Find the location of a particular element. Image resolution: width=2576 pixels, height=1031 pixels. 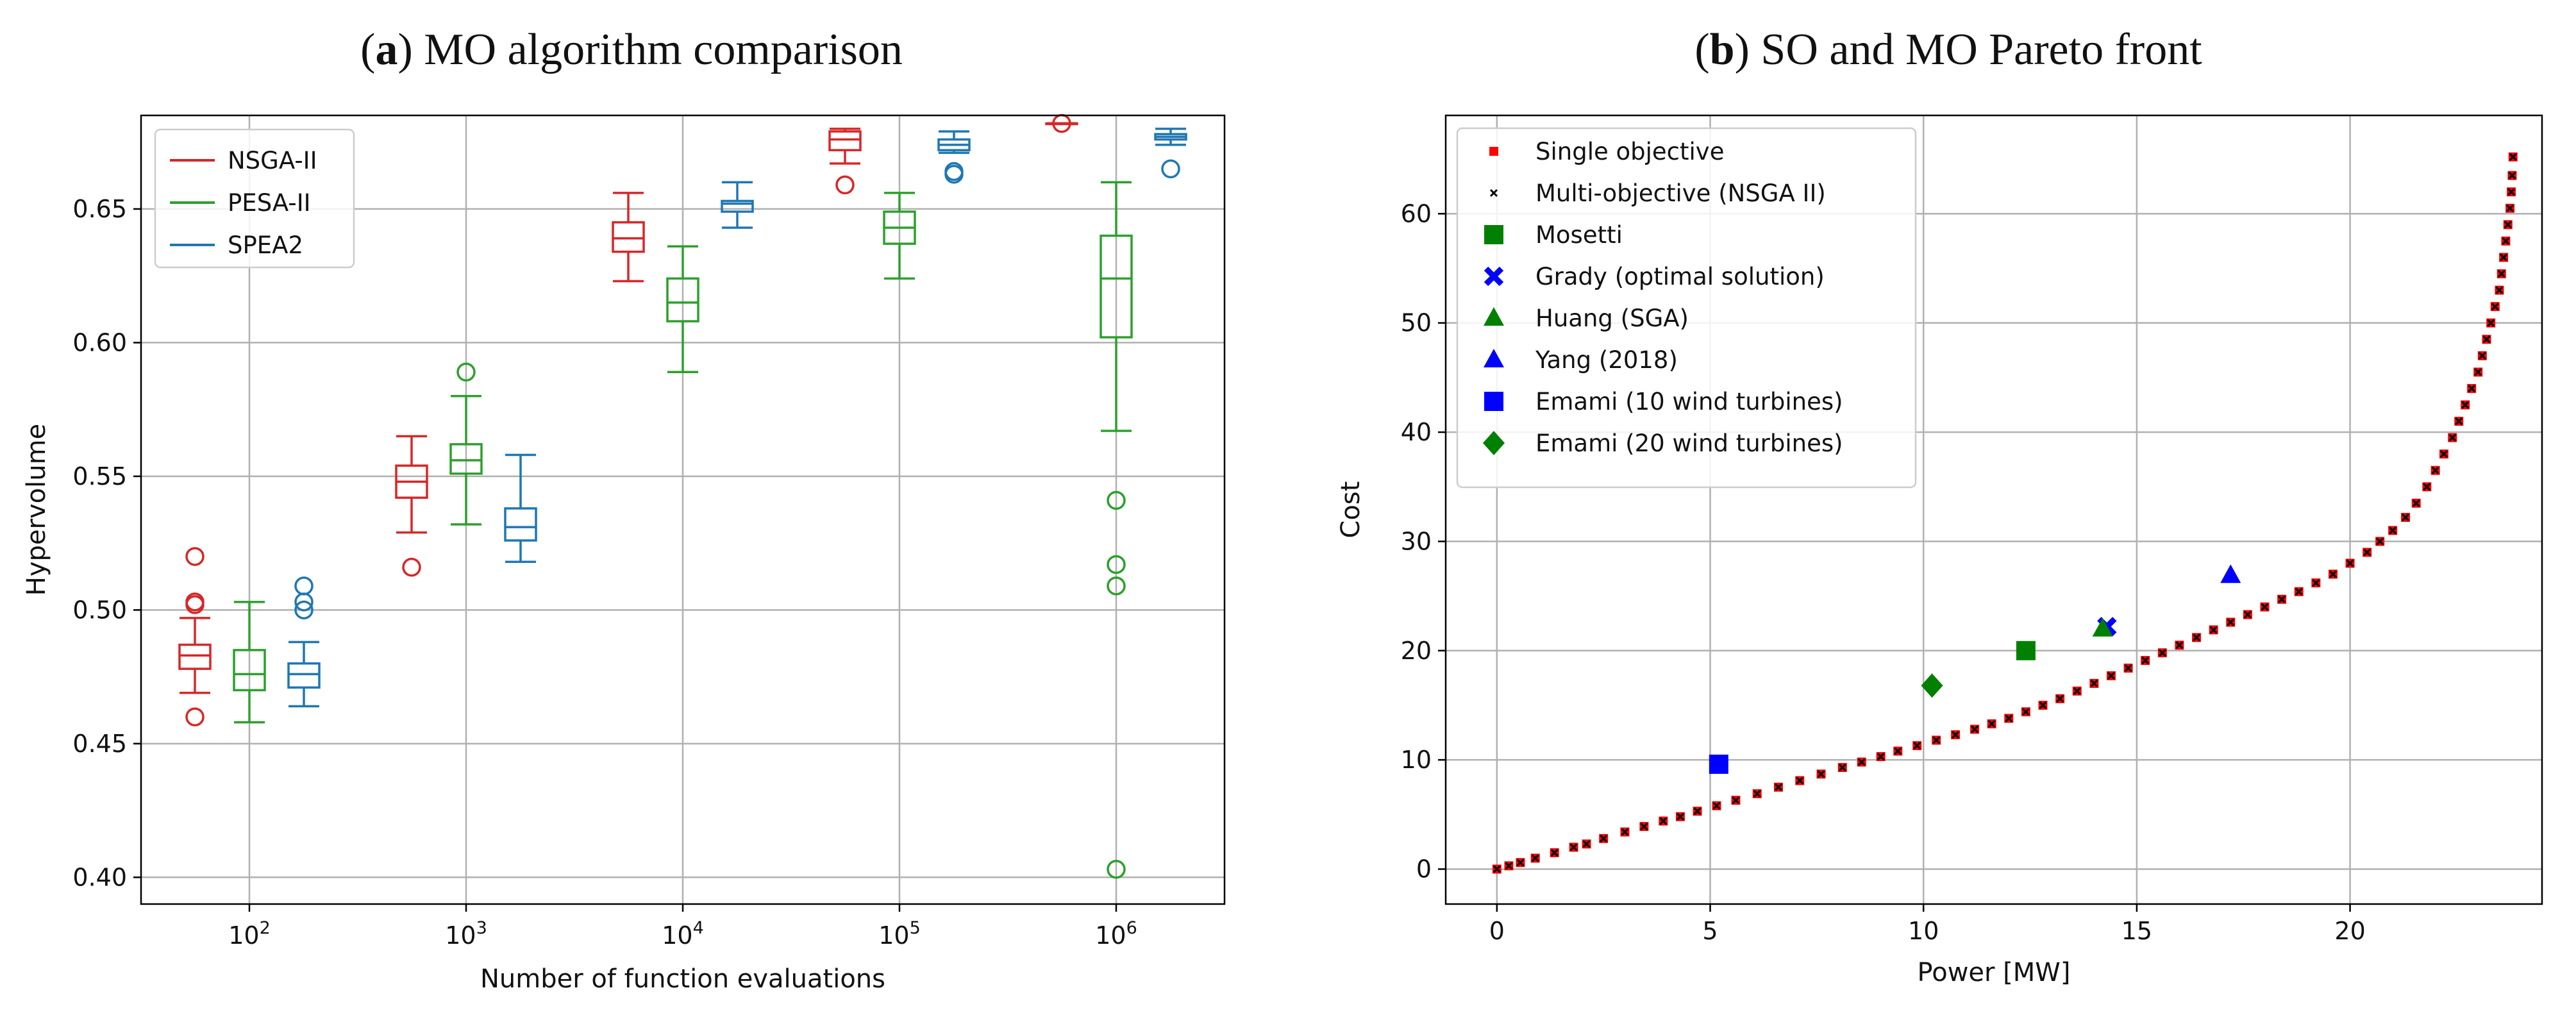

x-tick-label: 10⁴ is located at coordinates (683, 934).